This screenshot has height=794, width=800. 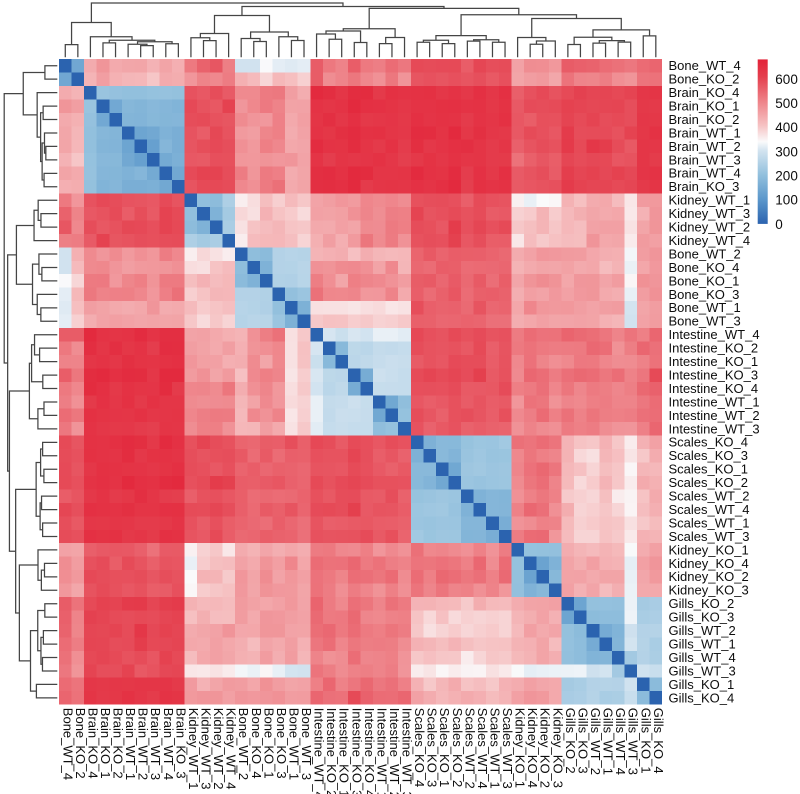 I want to click on svg-text: 500, so click(x=786, y=103).